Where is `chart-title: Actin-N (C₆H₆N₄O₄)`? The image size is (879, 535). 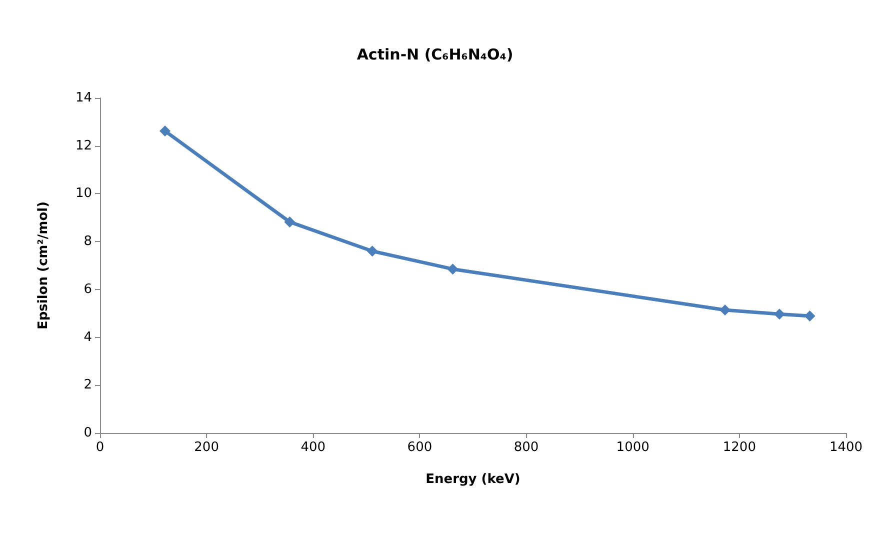 chart-title: Actin-N (C₆H₆N₄O₄) is located at coordinates (435, 55).